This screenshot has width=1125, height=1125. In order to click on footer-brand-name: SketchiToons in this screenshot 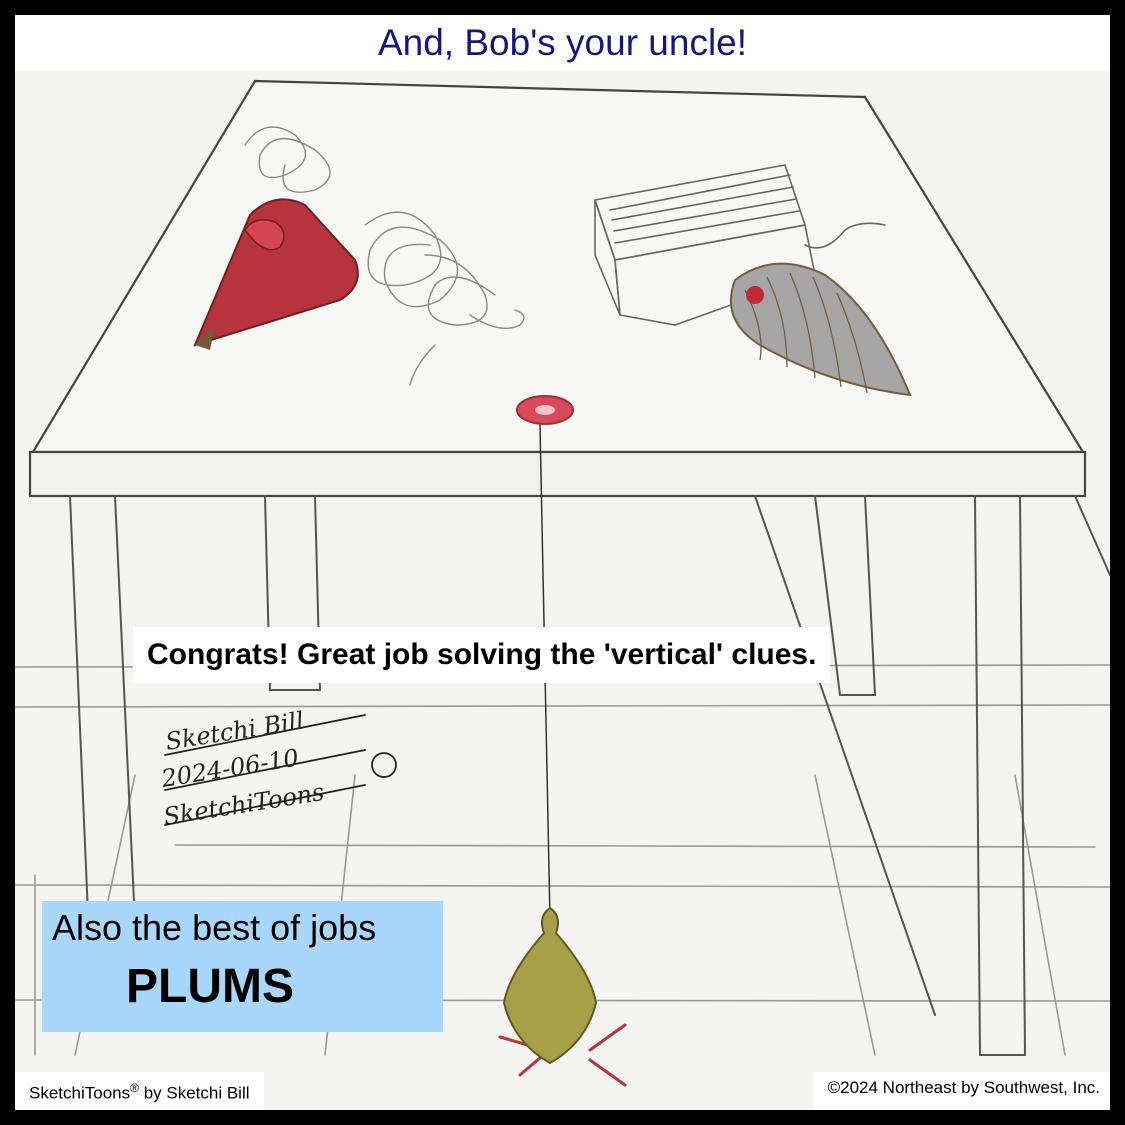, I will do `click(80, 1093)`.